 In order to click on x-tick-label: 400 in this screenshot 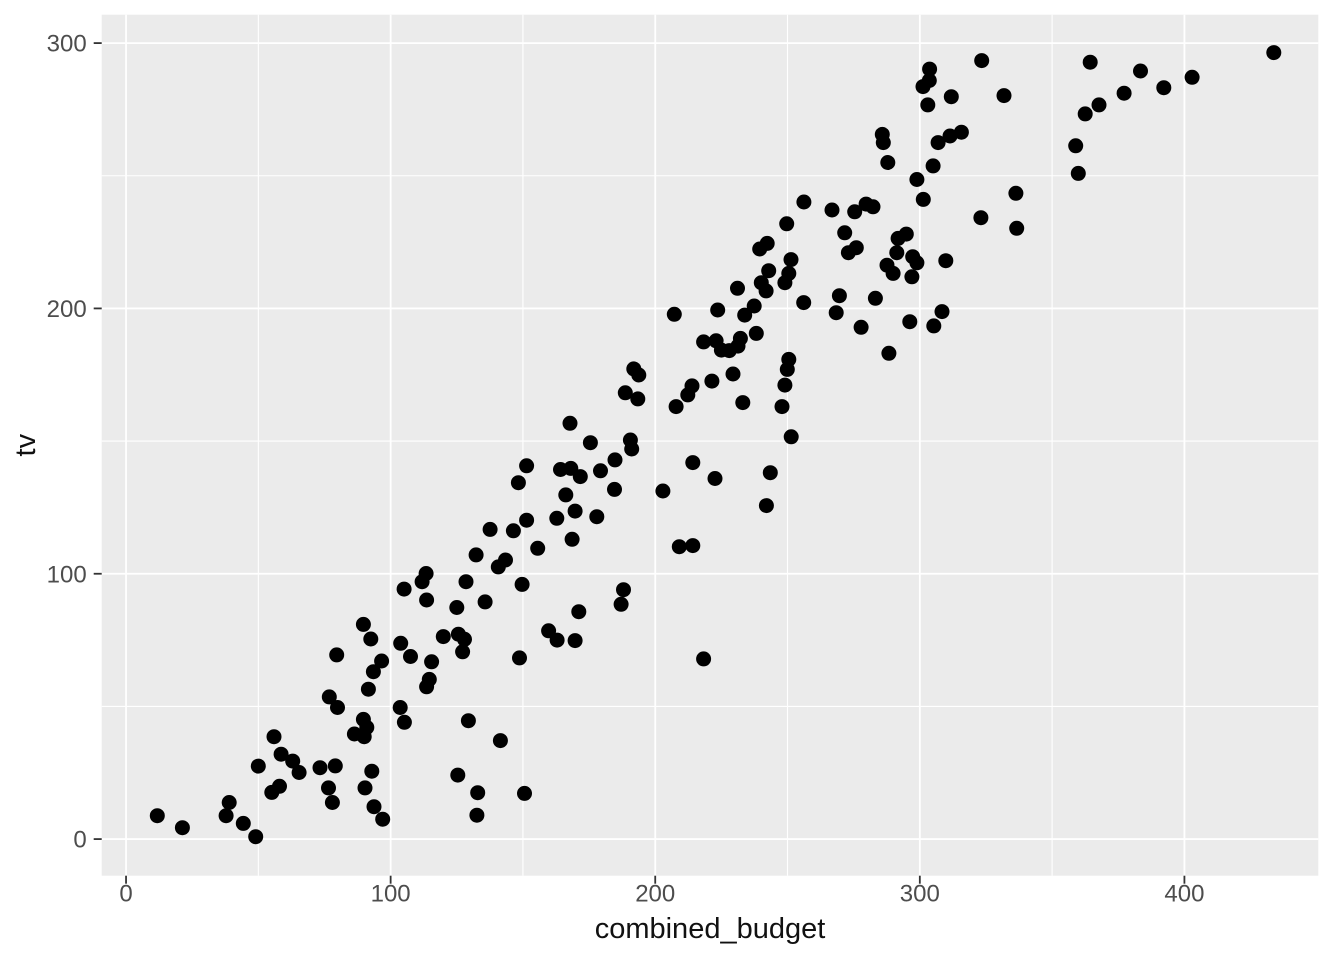, I will do `click(1184, 894)`.